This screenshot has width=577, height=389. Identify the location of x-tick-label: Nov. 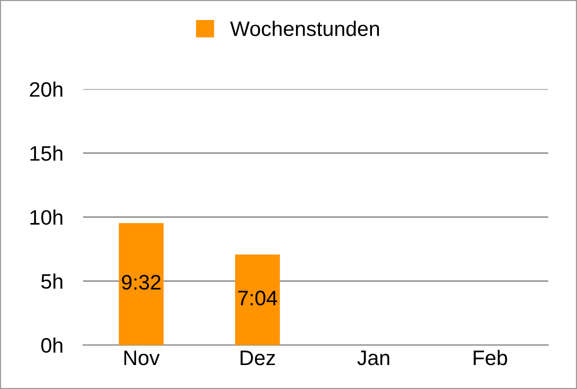
(142, 358).